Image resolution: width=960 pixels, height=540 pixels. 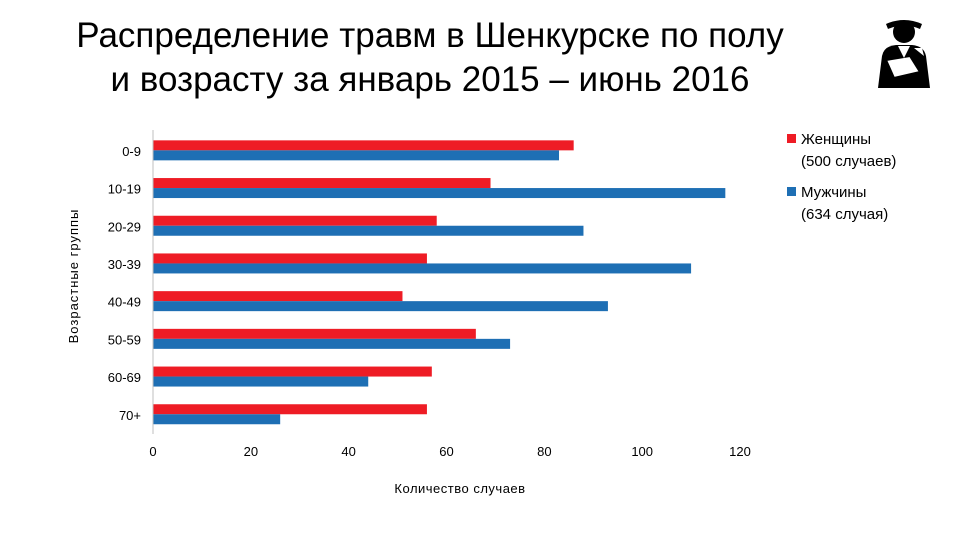 What do you see at coordinates (251, 451) in the screenshot?
I see `x-tick-label: 20` at bounding box center [251, 451].